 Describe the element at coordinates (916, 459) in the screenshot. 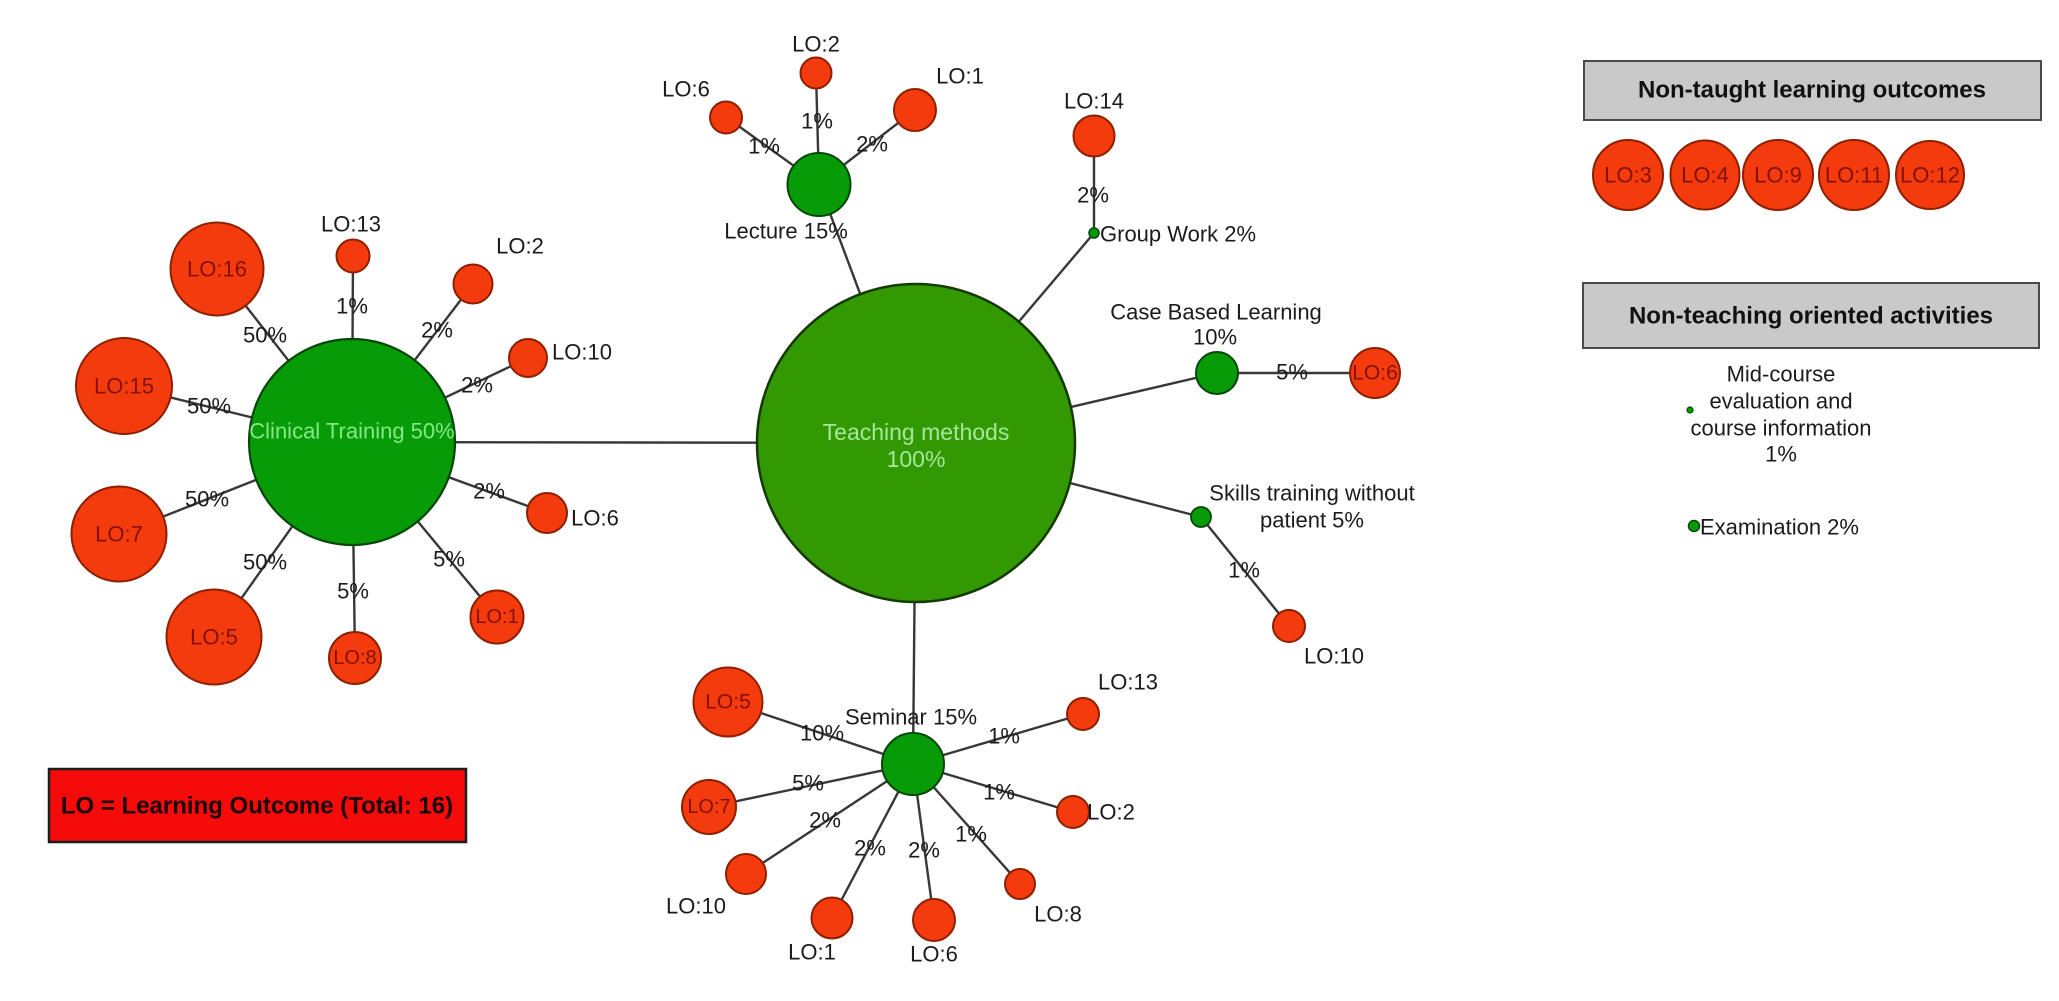

I see `svg-text: 100%` at that location.